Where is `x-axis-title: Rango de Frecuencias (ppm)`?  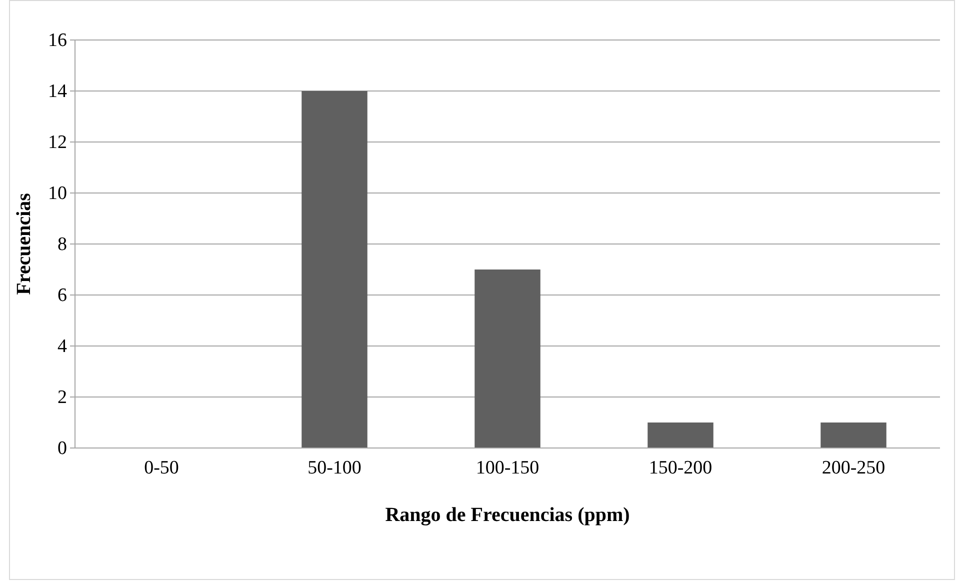 x-axis-title: Rango de Frecuencias (ppm) is located at coordinates (507, 515).